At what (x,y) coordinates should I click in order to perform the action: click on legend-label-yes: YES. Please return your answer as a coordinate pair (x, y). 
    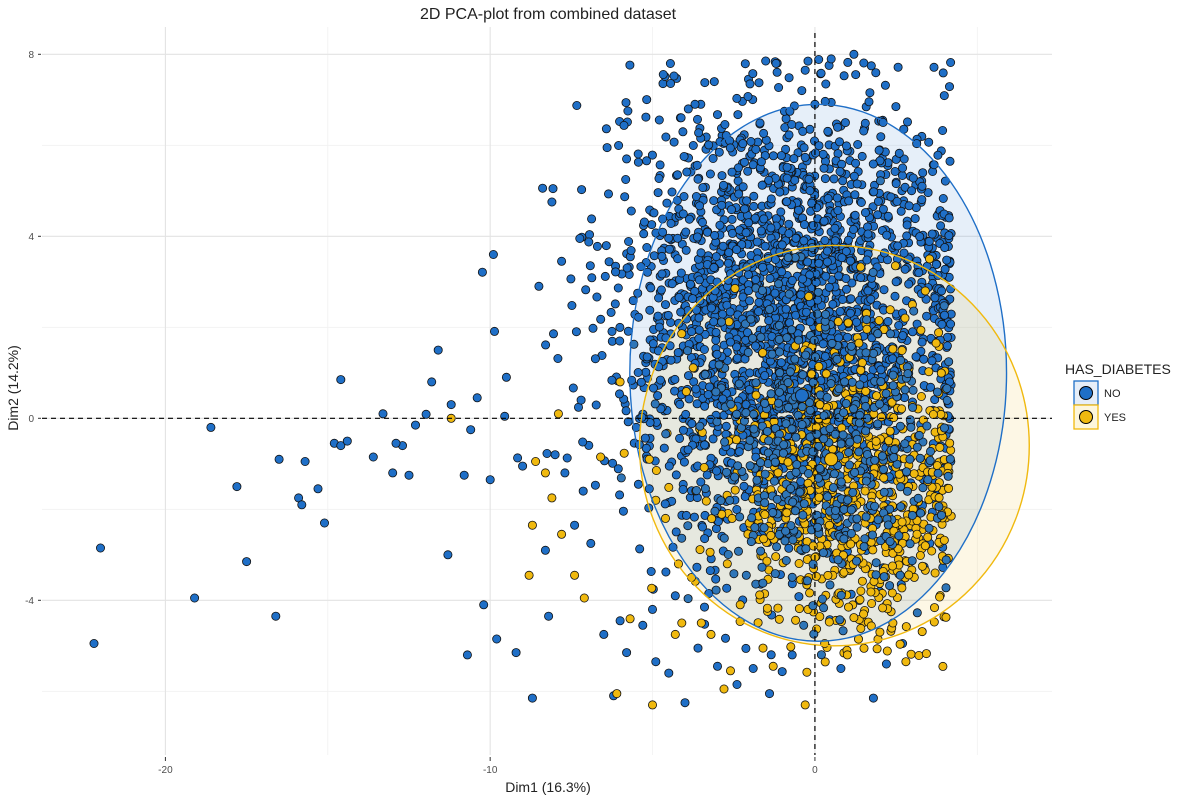
    Looking at the image, I should click on (1115, 418).